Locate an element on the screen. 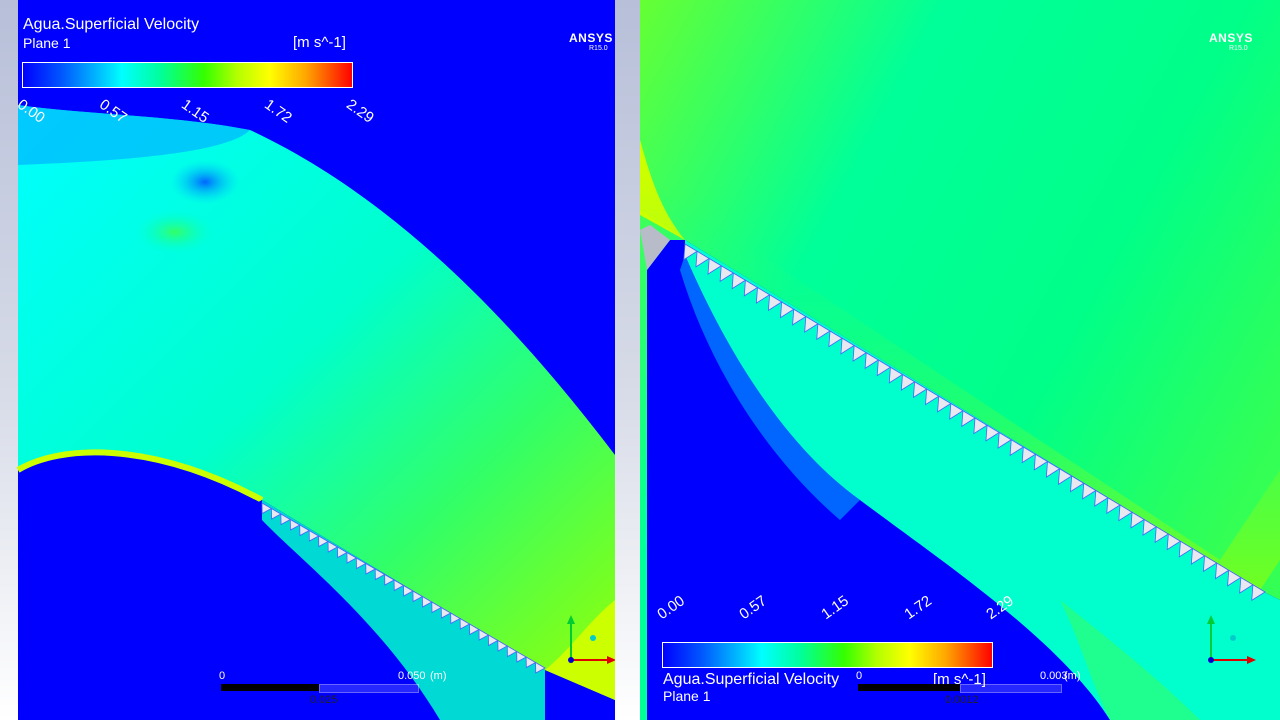 This screenshot has width=1280, height=720. scale-unit: (m) is located at coordinates (1072, 676).